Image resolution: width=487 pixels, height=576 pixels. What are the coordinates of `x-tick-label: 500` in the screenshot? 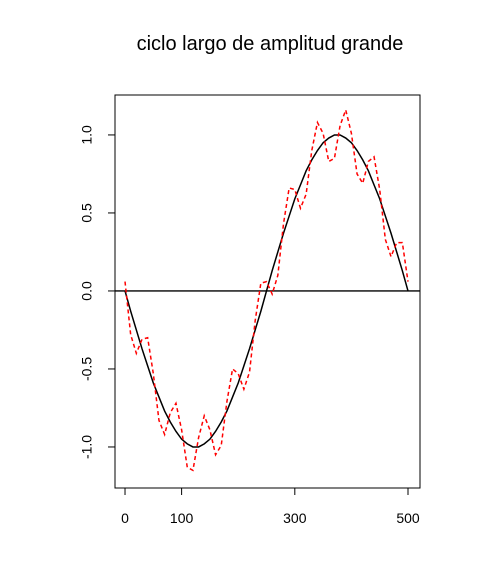 It's located at (408, 518).